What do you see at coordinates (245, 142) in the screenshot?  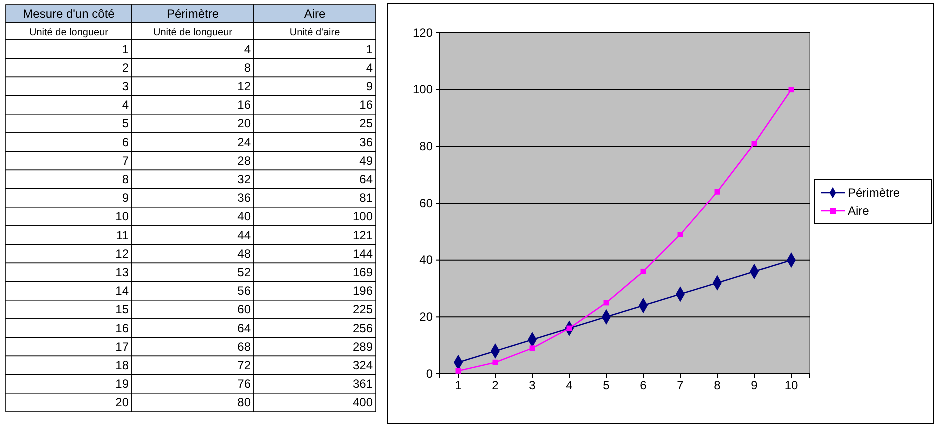 I see `text: 24` at bounding box center [245, 142].